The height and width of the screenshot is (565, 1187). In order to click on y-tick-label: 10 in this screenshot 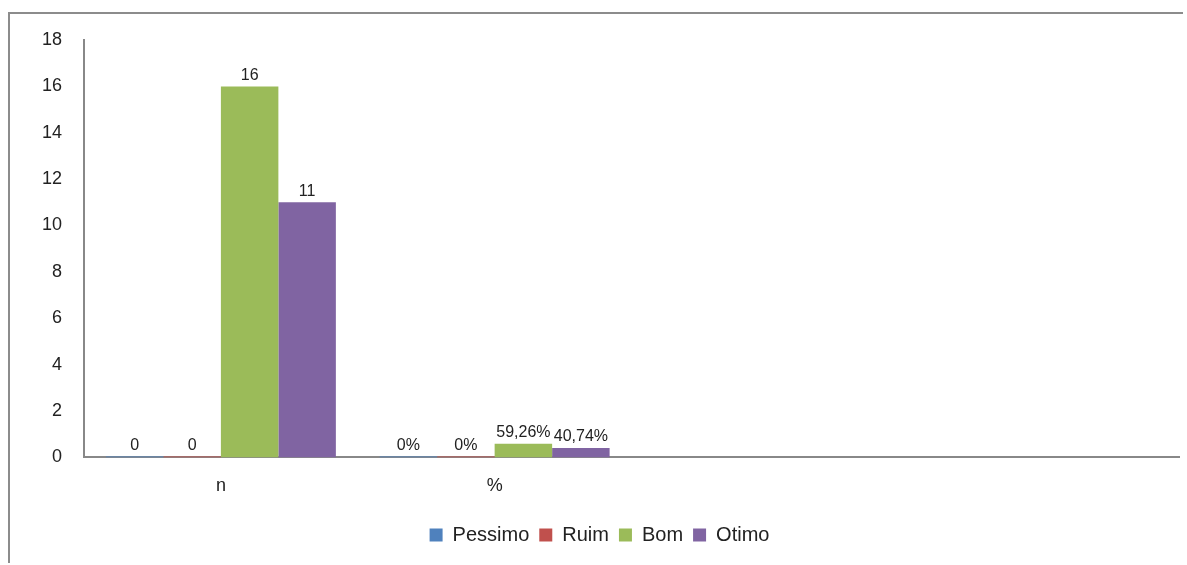, I will do `click(52, 224)`.